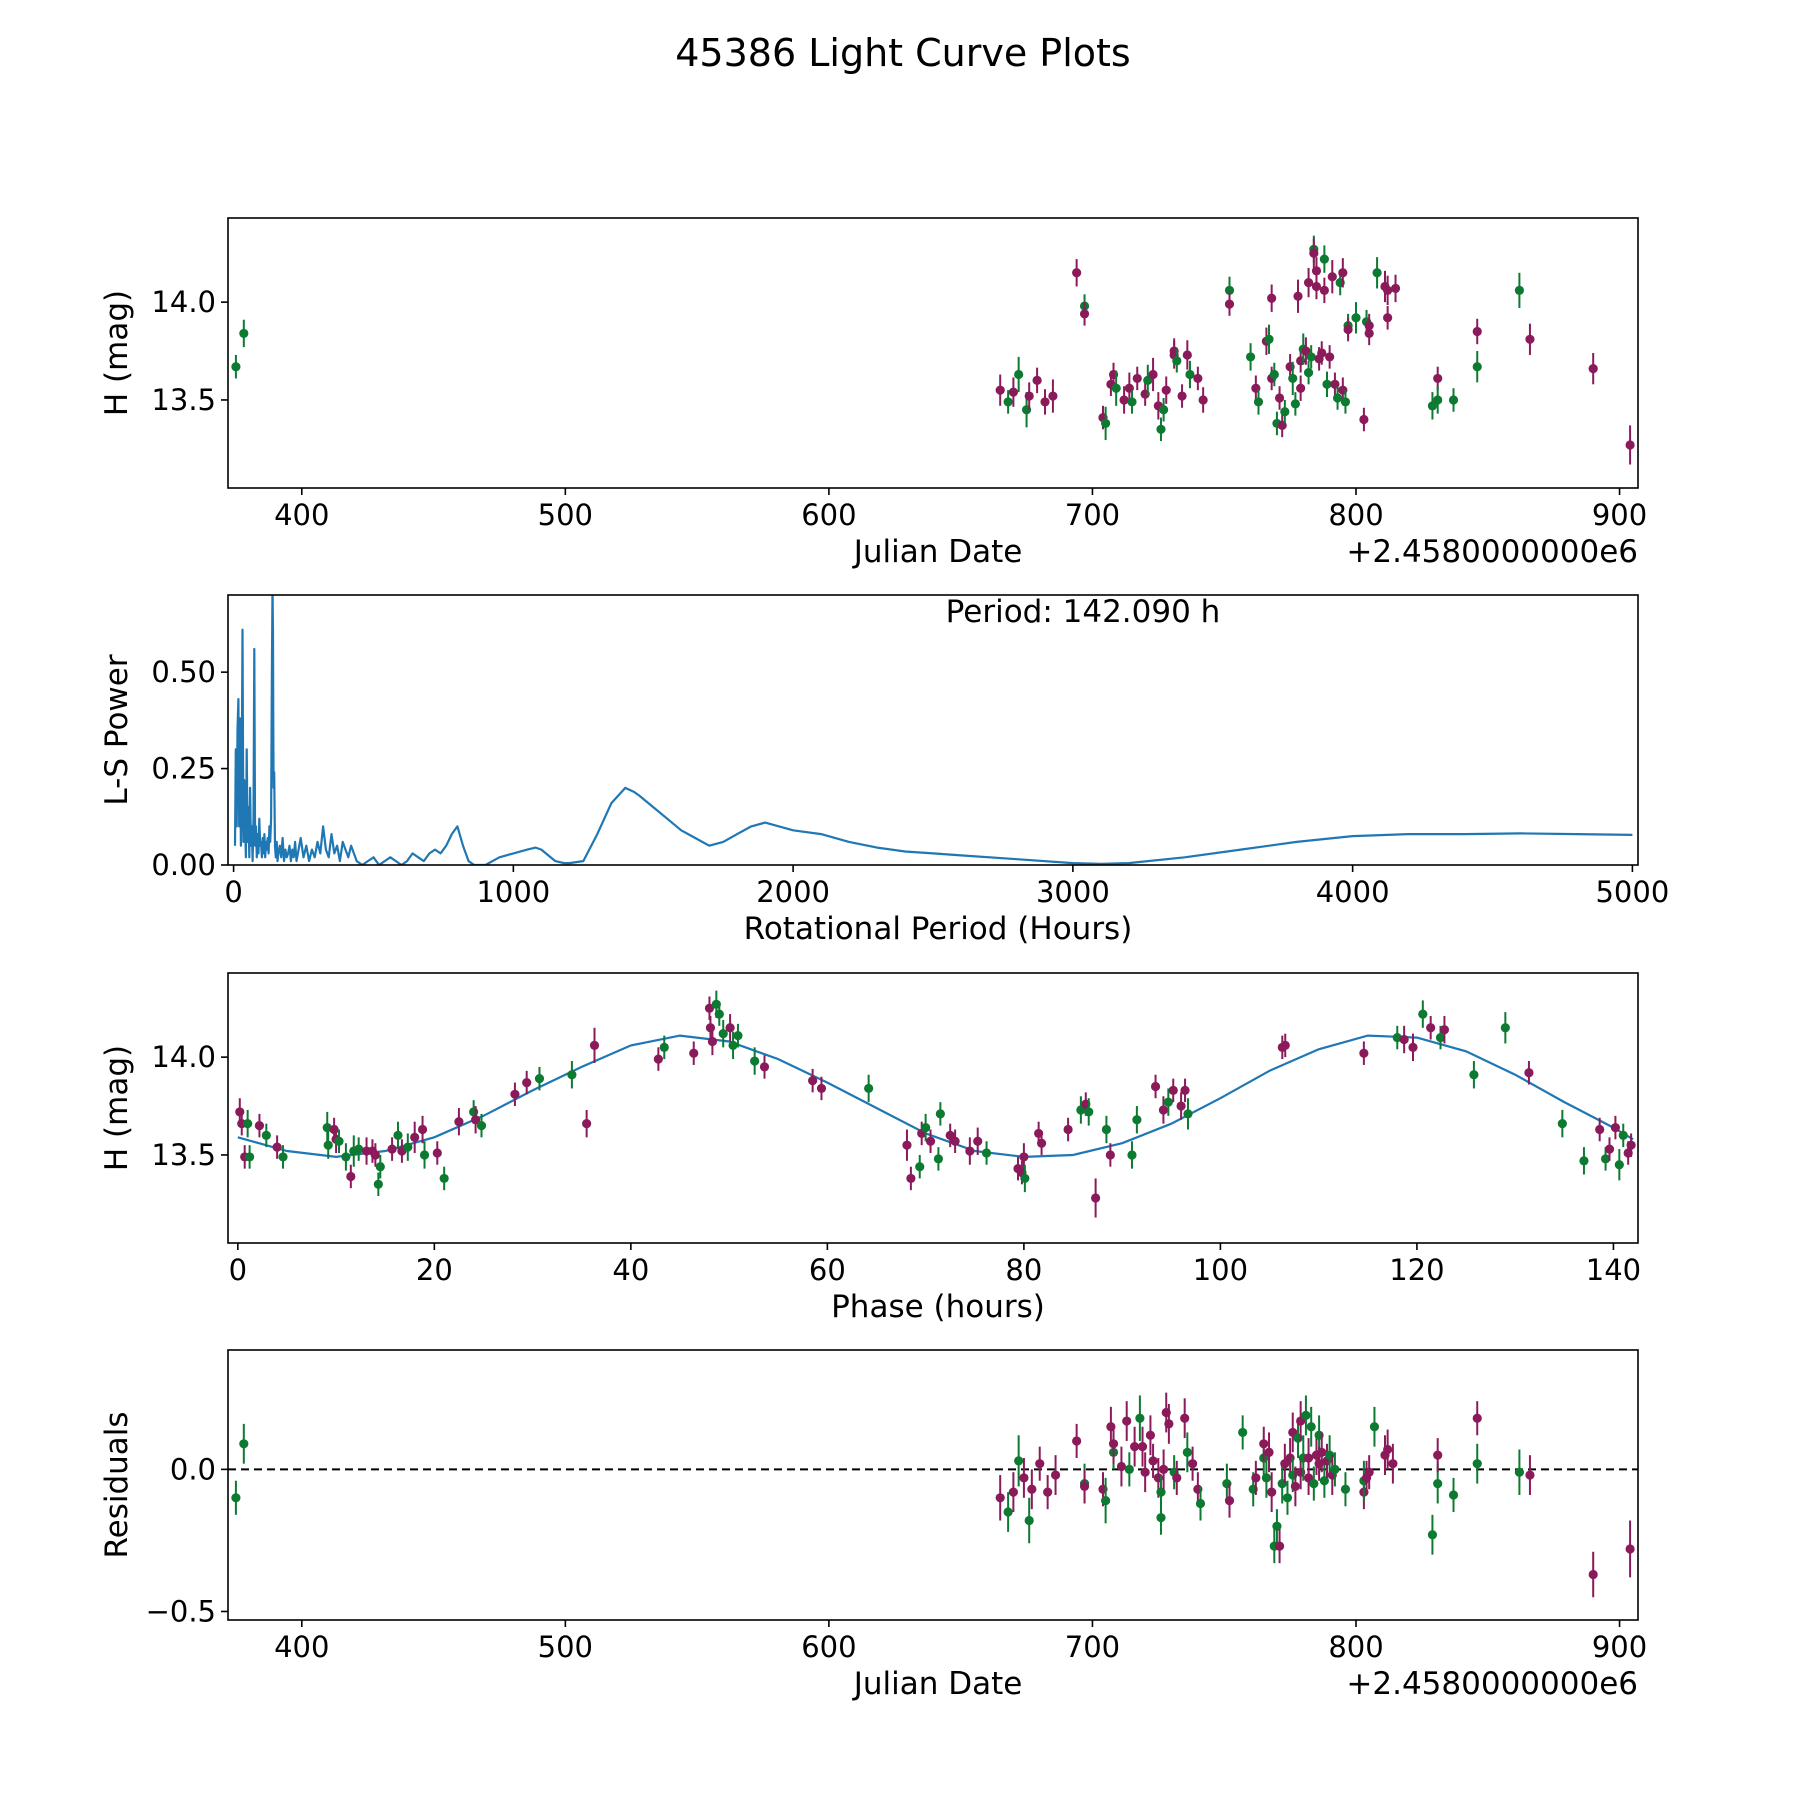 The image size is (1800, 1800). What do you see at coordinates (238, 1270) in the screenshot?
I see `phased-xtick-label: 0` at bounding box center [238, 1270].